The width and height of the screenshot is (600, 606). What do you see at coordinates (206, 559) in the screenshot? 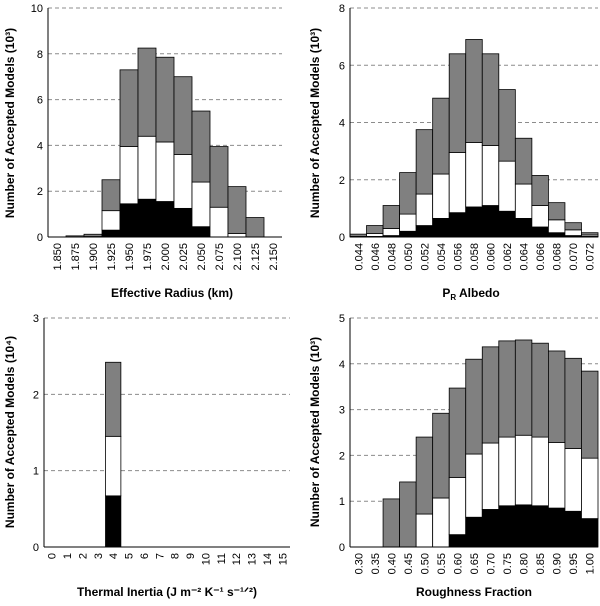
I see `x-tick-label: 10` at bounding box center [206, 559].